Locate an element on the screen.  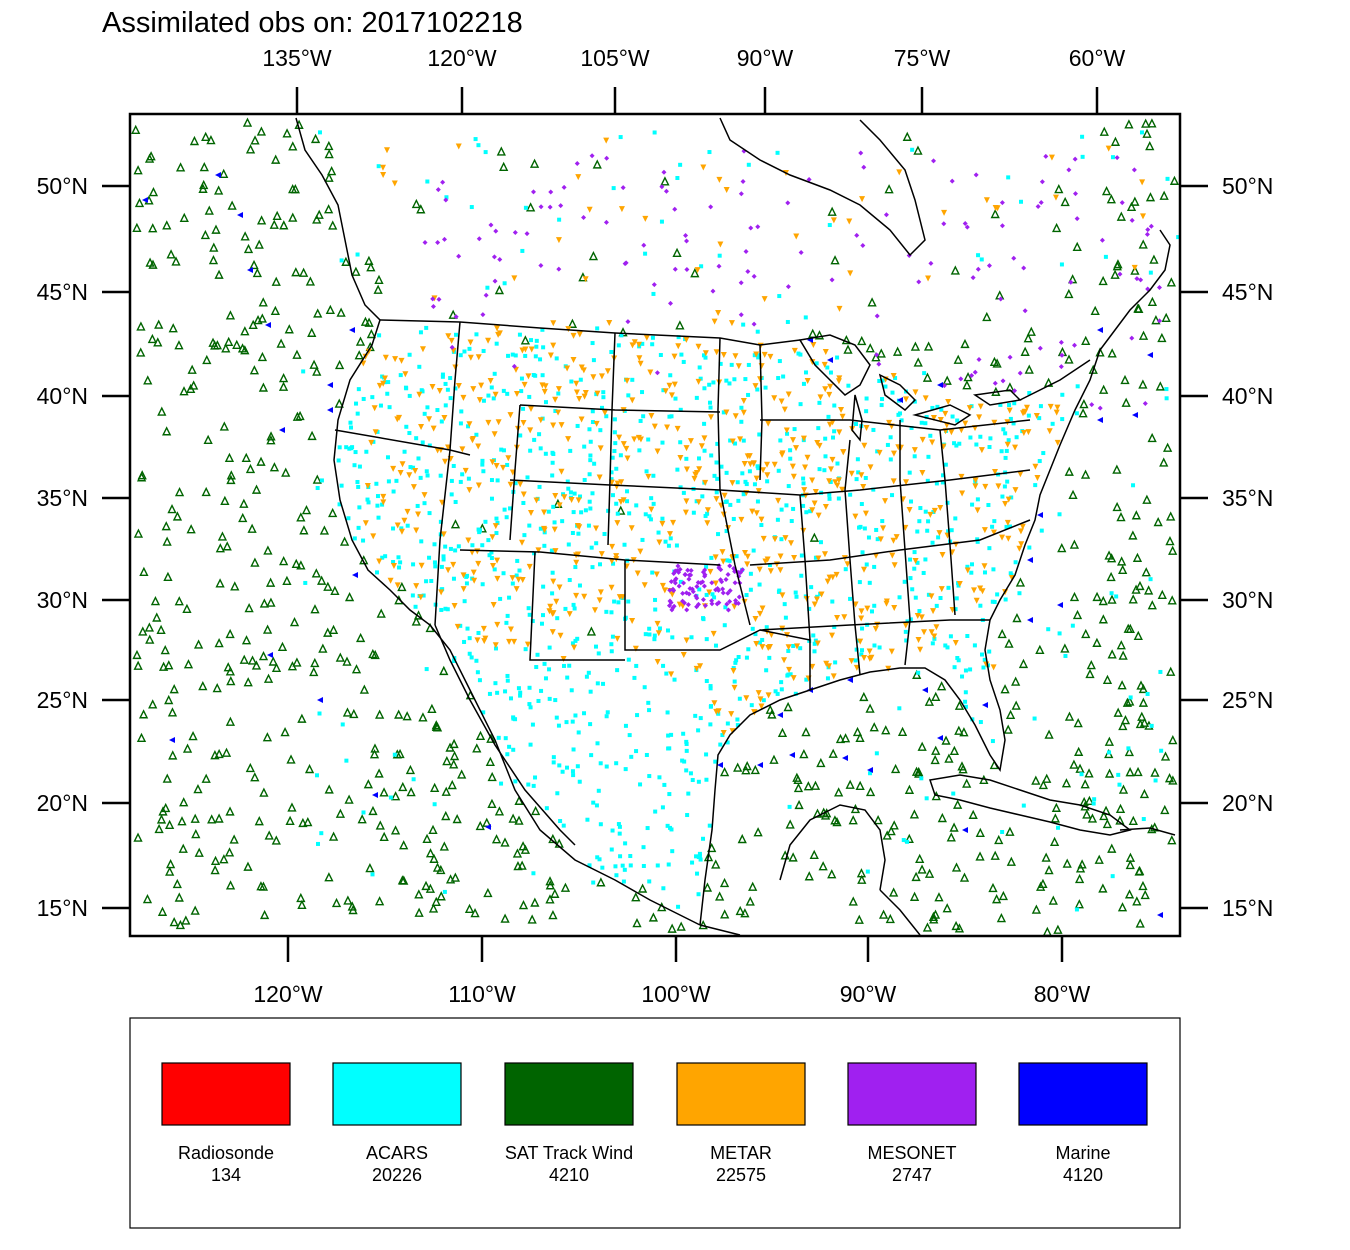
left-lat-tick-label: 50°N is located at coordinates (62, 186).